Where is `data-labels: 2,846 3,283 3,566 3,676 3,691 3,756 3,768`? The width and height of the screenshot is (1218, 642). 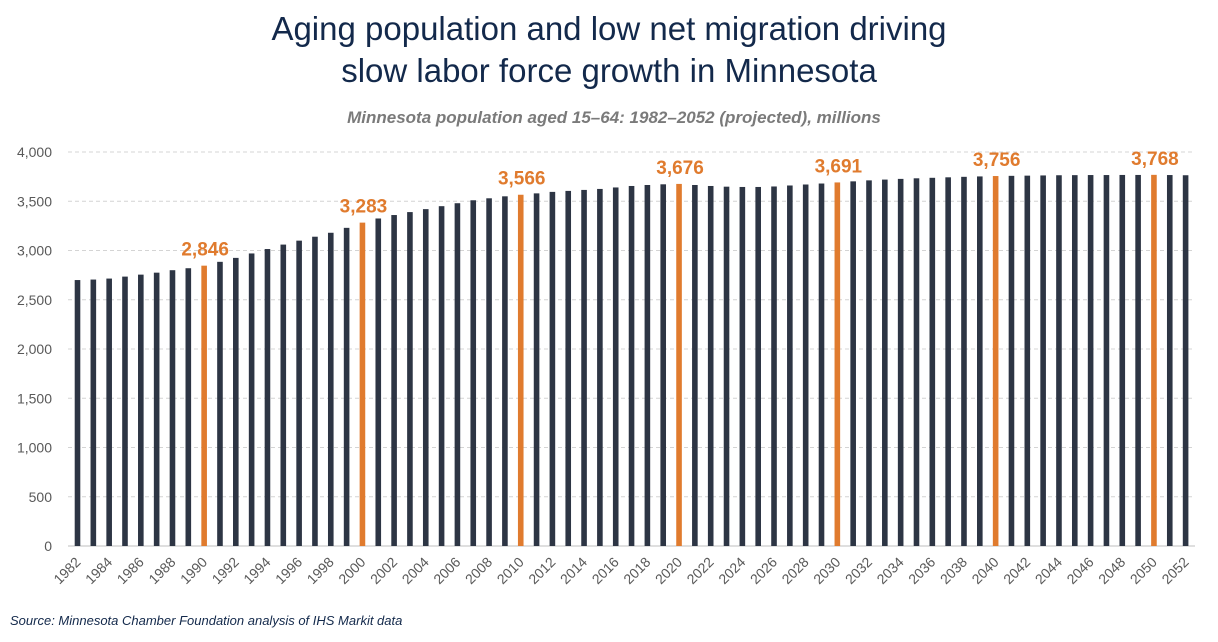 data-labels: 2,846 3,283 3,566 3,676 3,691 3,756 3,768 is located at coordinates (679, 205).